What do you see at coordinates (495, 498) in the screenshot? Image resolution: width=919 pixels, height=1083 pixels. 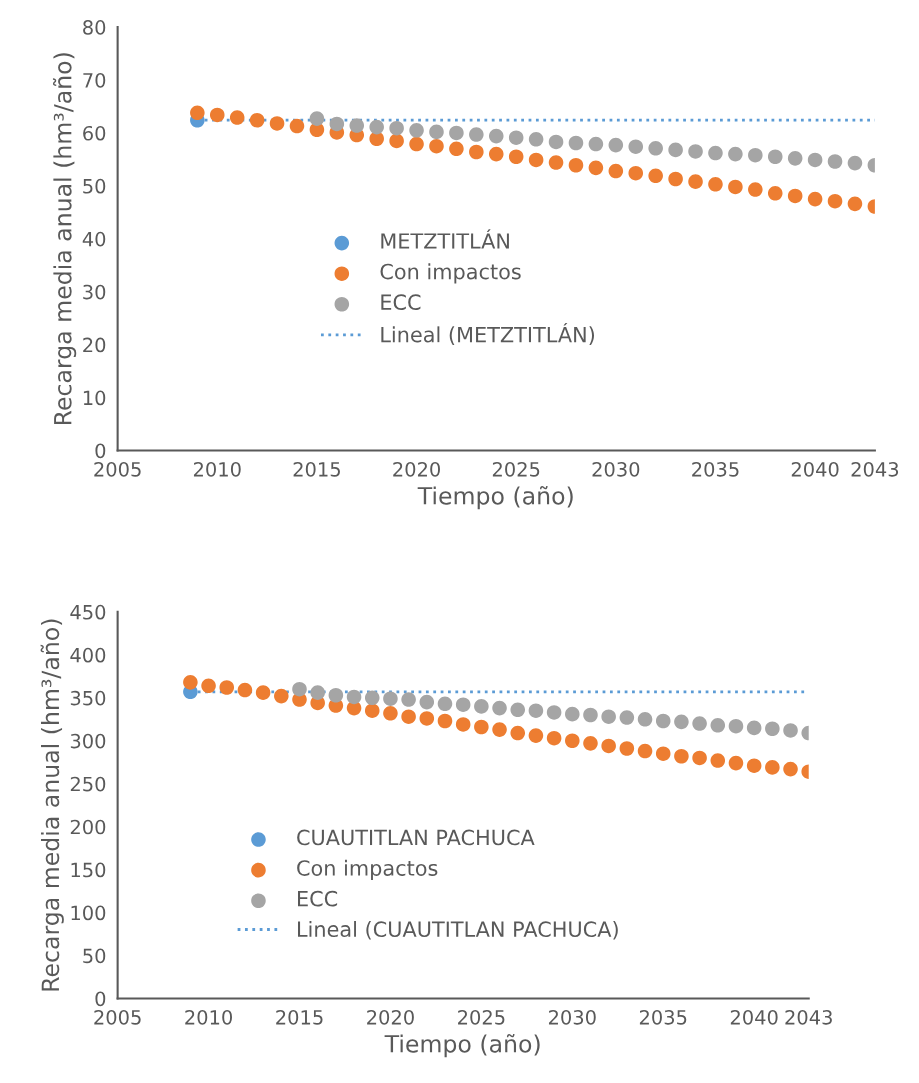 I see `x-axis-title: Tiempo (año)` at bounding box center [495, 498].